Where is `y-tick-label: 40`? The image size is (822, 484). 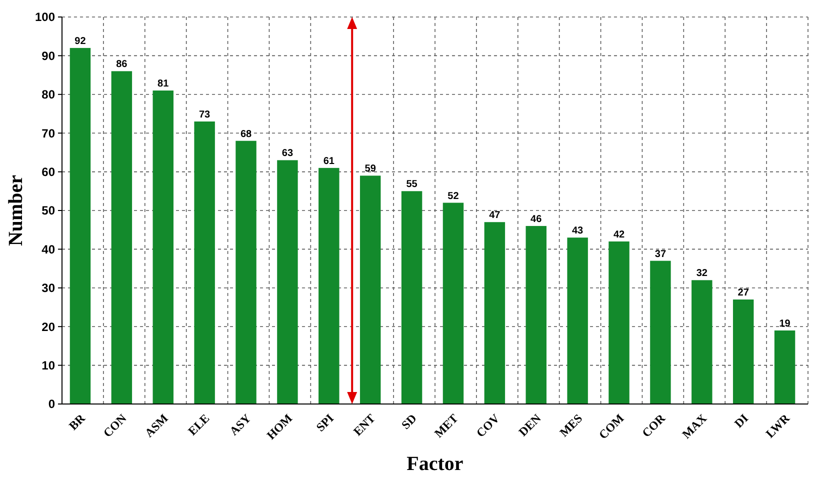 y-tick-label: 40 is located at coordinates (49, 249).